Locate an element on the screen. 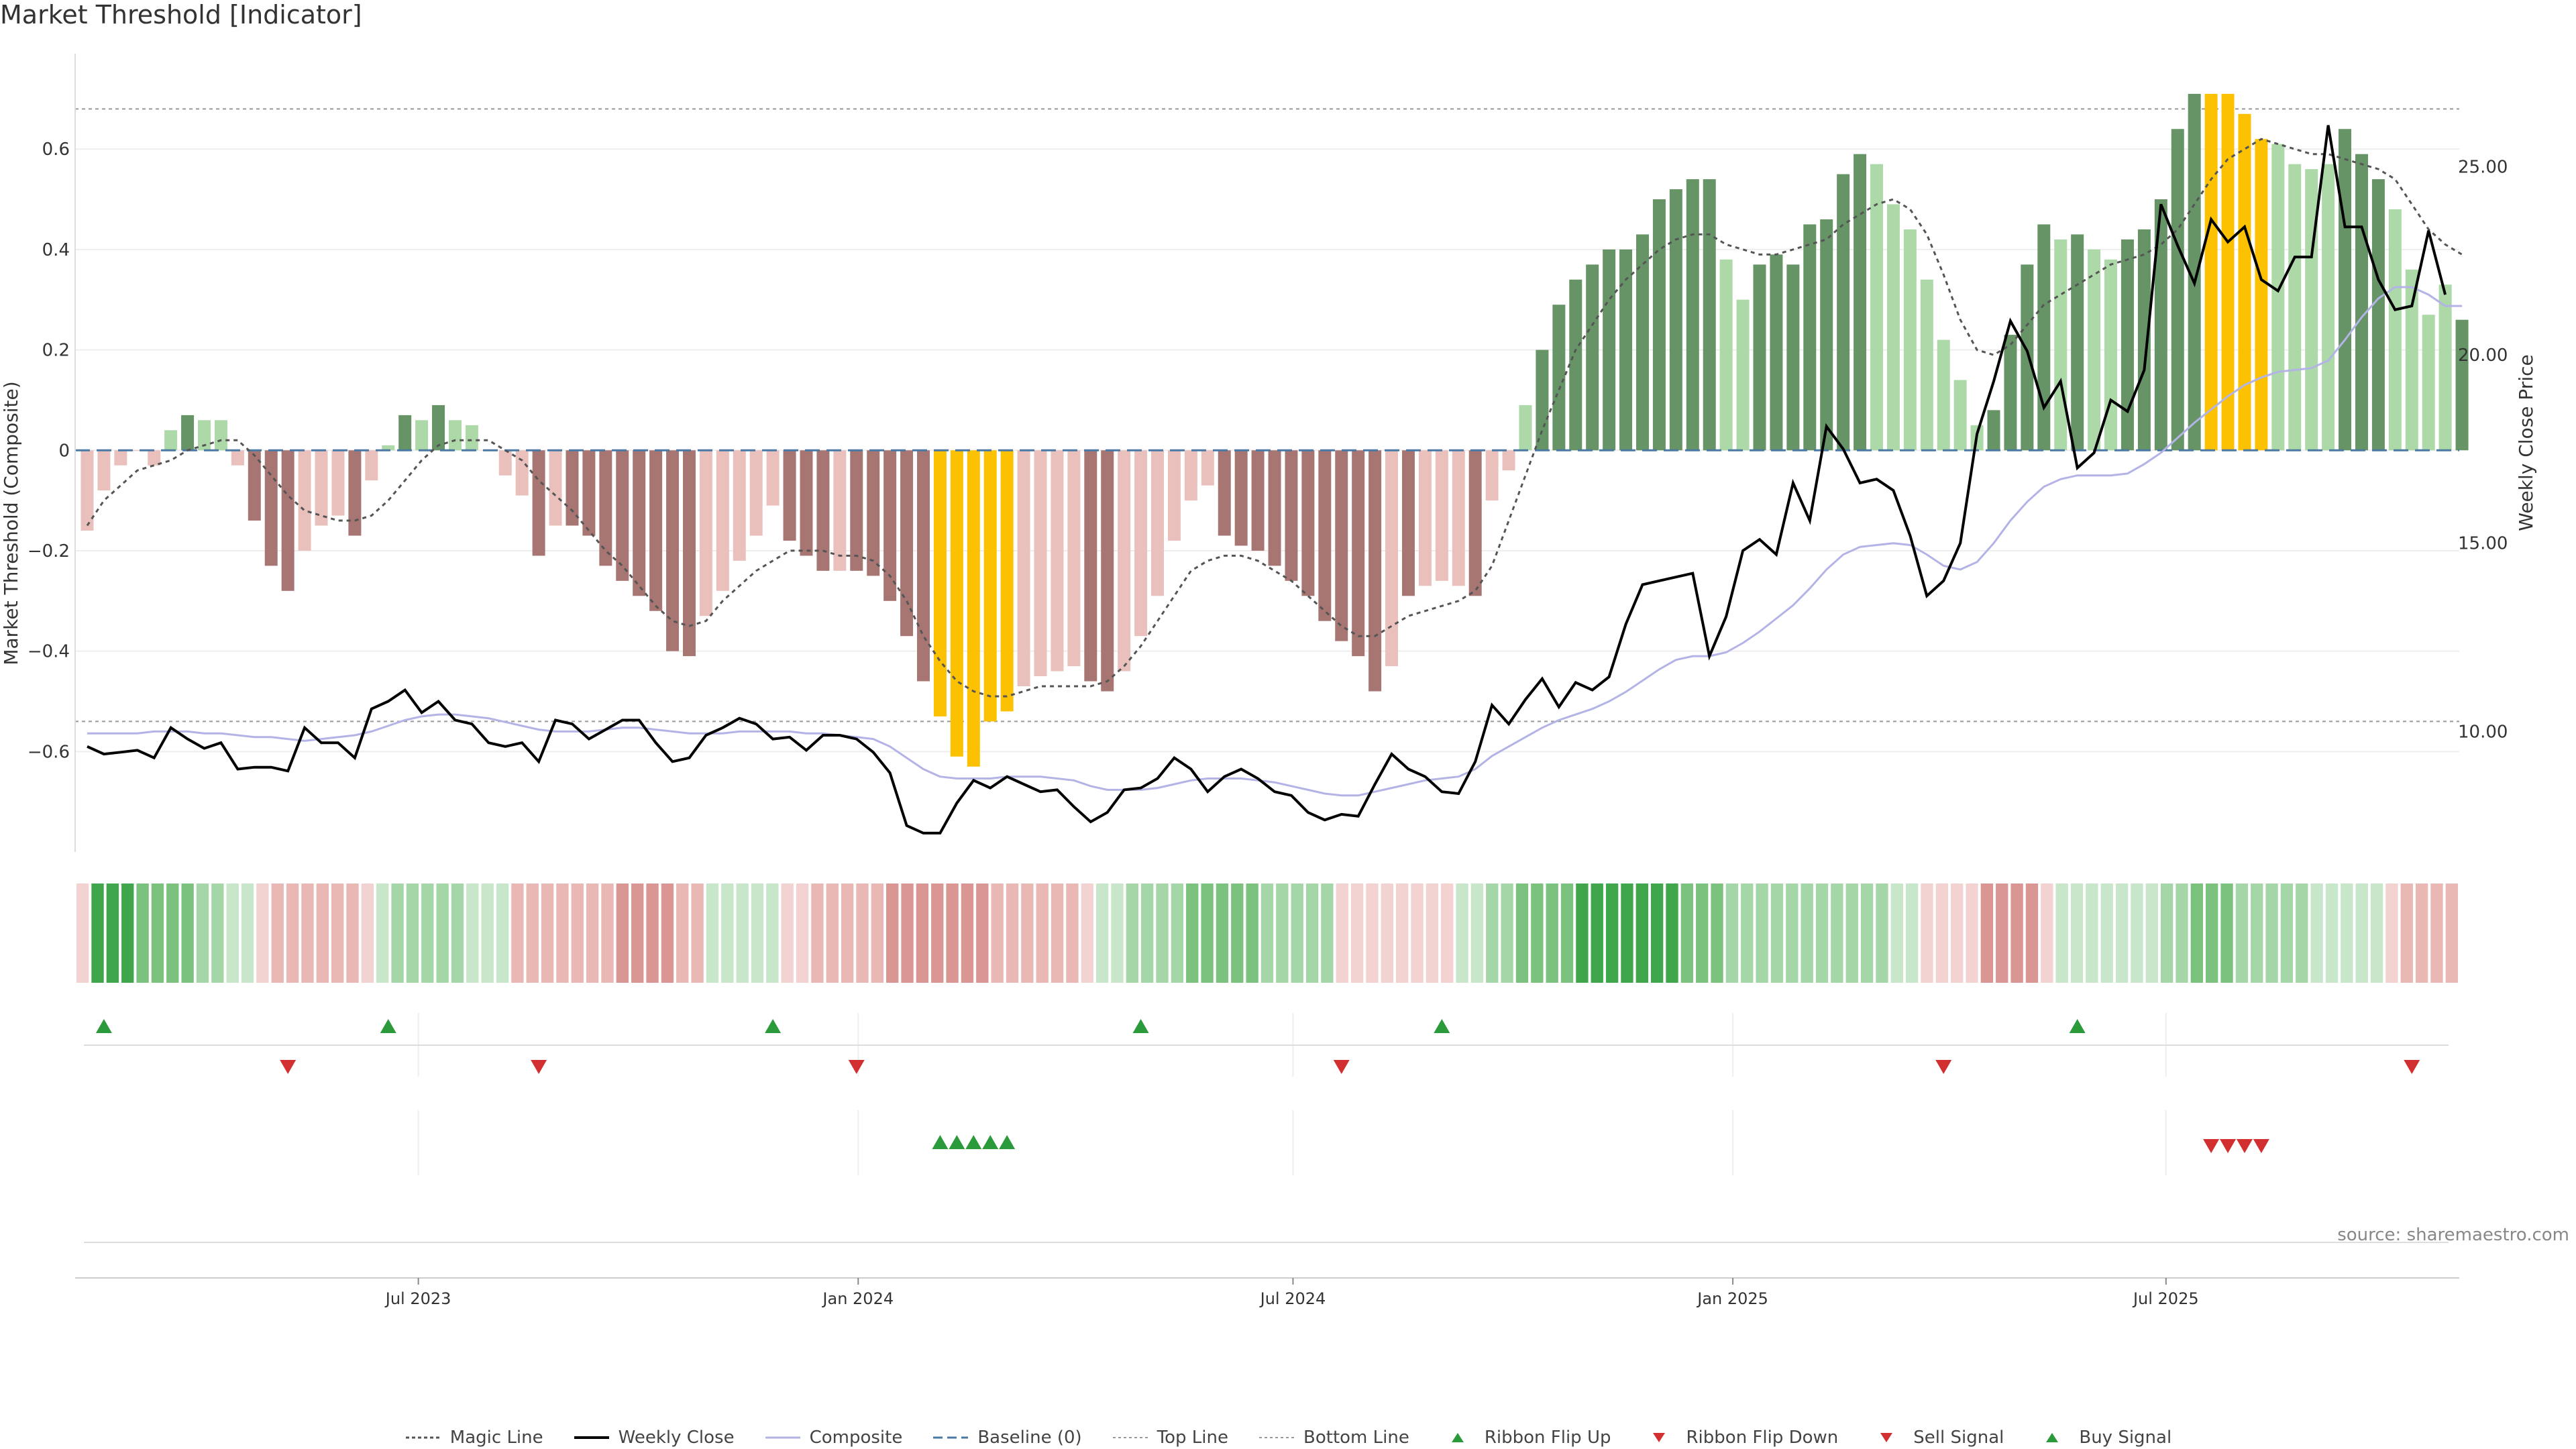 The image size is (2576, 1449). dashed-line-icon is located at coordinates (951, 1437).